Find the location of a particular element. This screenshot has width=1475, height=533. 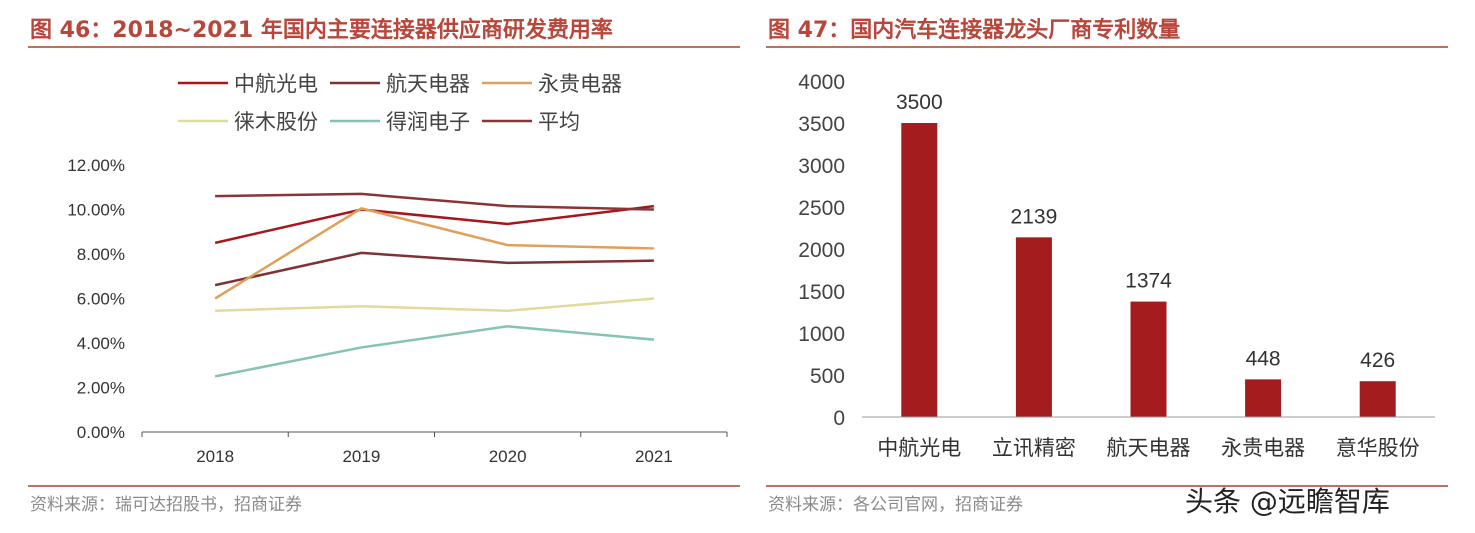

series-line-徕木股份 is located at coordinates (434, 304).